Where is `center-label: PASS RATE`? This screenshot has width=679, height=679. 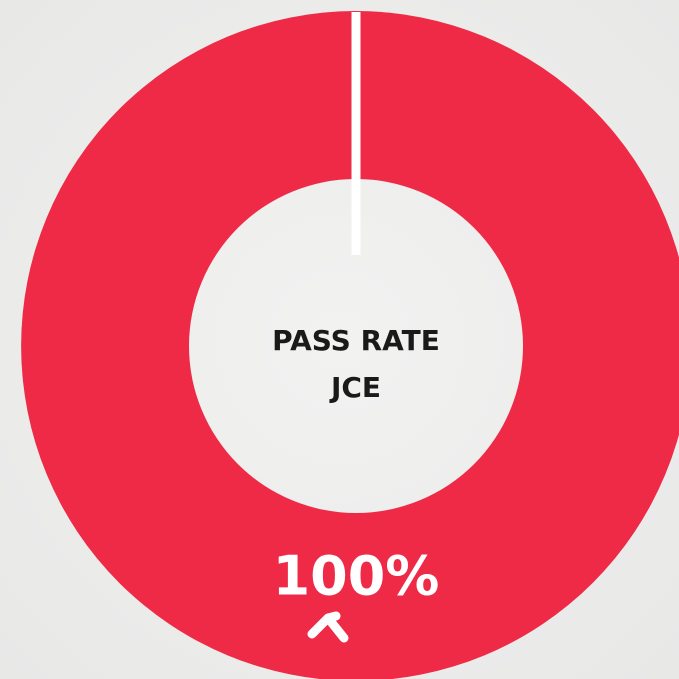 center-label: PASS RATE is located at coordinates (356, 340).